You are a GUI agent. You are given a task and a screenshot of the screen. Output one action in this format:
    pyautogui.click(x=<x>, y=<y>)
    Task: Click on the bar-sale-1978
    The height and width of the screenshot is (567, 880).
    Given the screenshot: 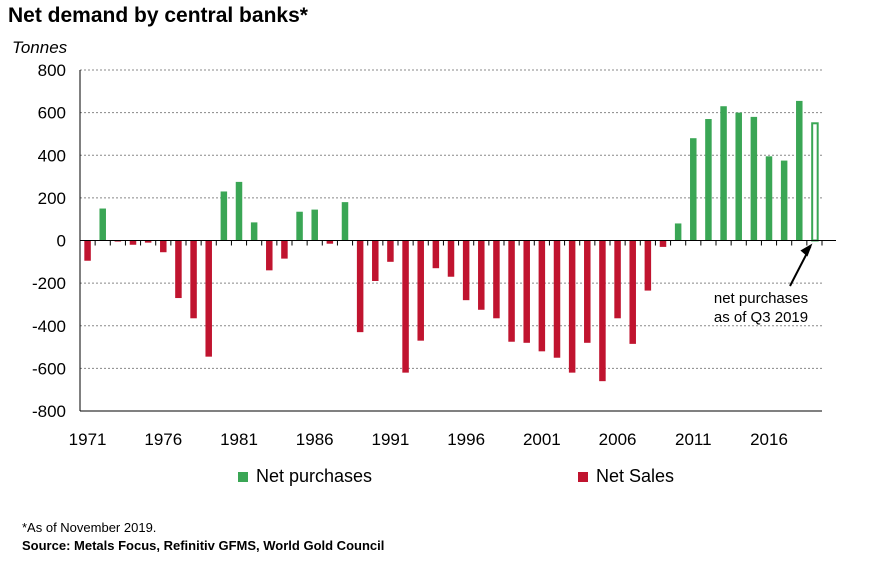 What is the action you would take?
    pyautogui.click(x=193, y=279)
    